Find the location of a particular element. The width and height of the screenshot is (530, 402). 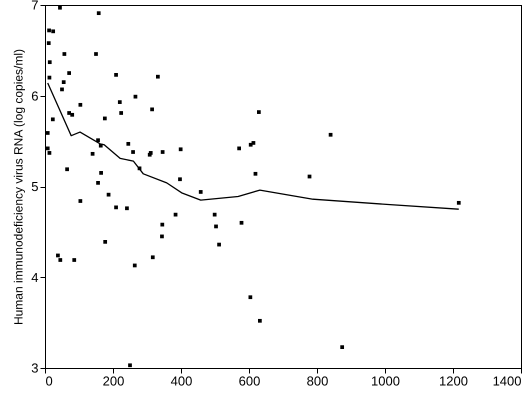

x-tick-label: 800 is located at coordinates (317, 381).